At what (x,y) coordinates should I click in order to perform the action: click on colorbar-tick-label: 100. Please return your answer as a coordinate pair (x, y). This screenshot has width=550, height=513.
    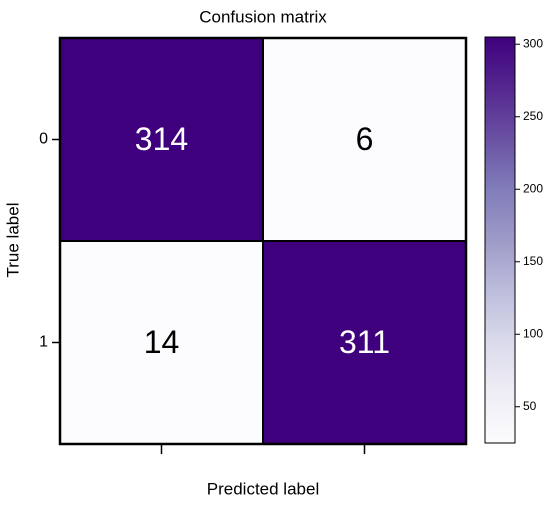
    Looking at the image, I should click on (533, 333).